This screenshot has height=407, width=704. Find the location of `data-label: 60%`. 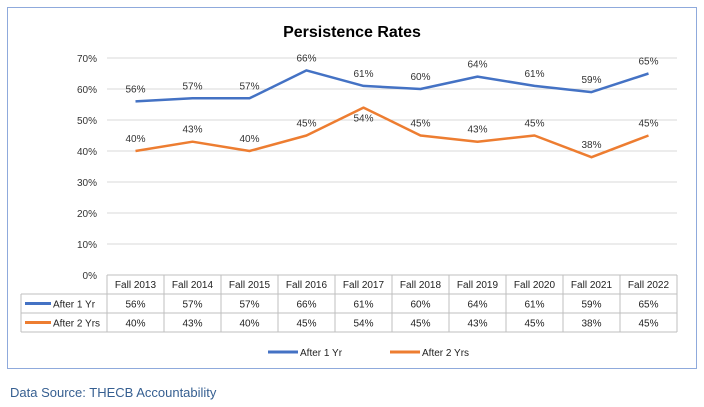

data-label: 60% is located at coordinates (420, 77).